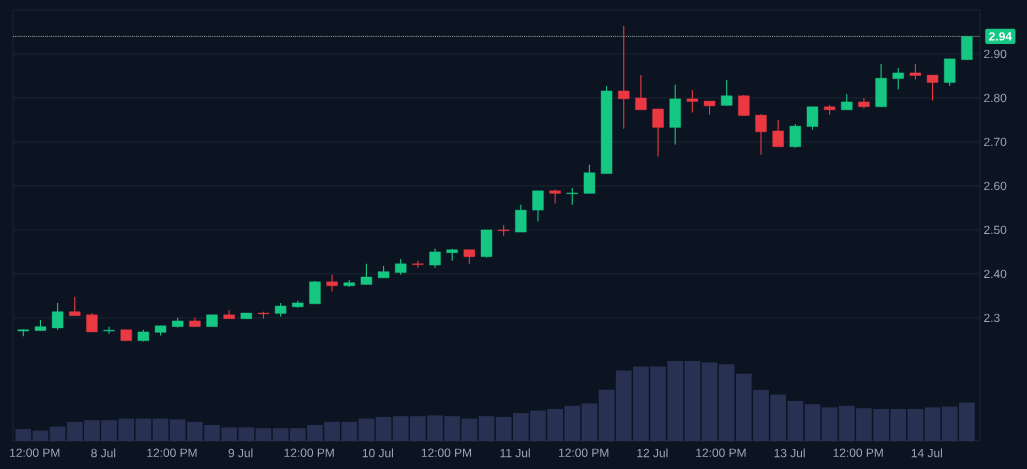 Image resolution: width=1027 pixels, height=469 pixels. What do you see at coordinates (992, 318) in the screenshot?
I see `y-tick-label: 2.3` at bounding box center [992, 318].